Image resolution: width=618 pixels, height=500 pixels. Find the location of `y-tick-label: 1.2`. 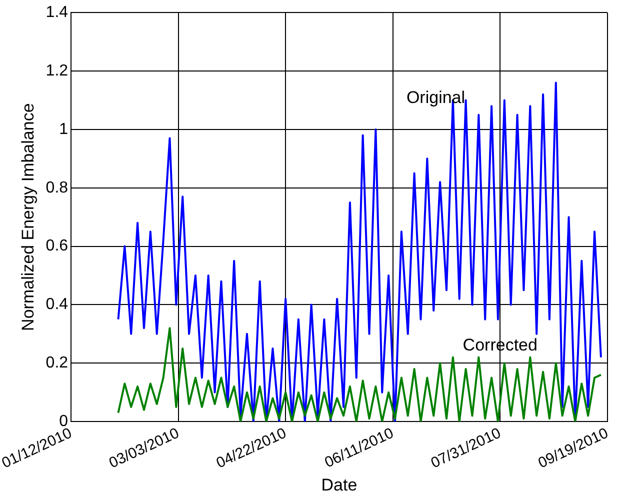

y-tick-label: 1.2 is located at coordinates (57, 71).